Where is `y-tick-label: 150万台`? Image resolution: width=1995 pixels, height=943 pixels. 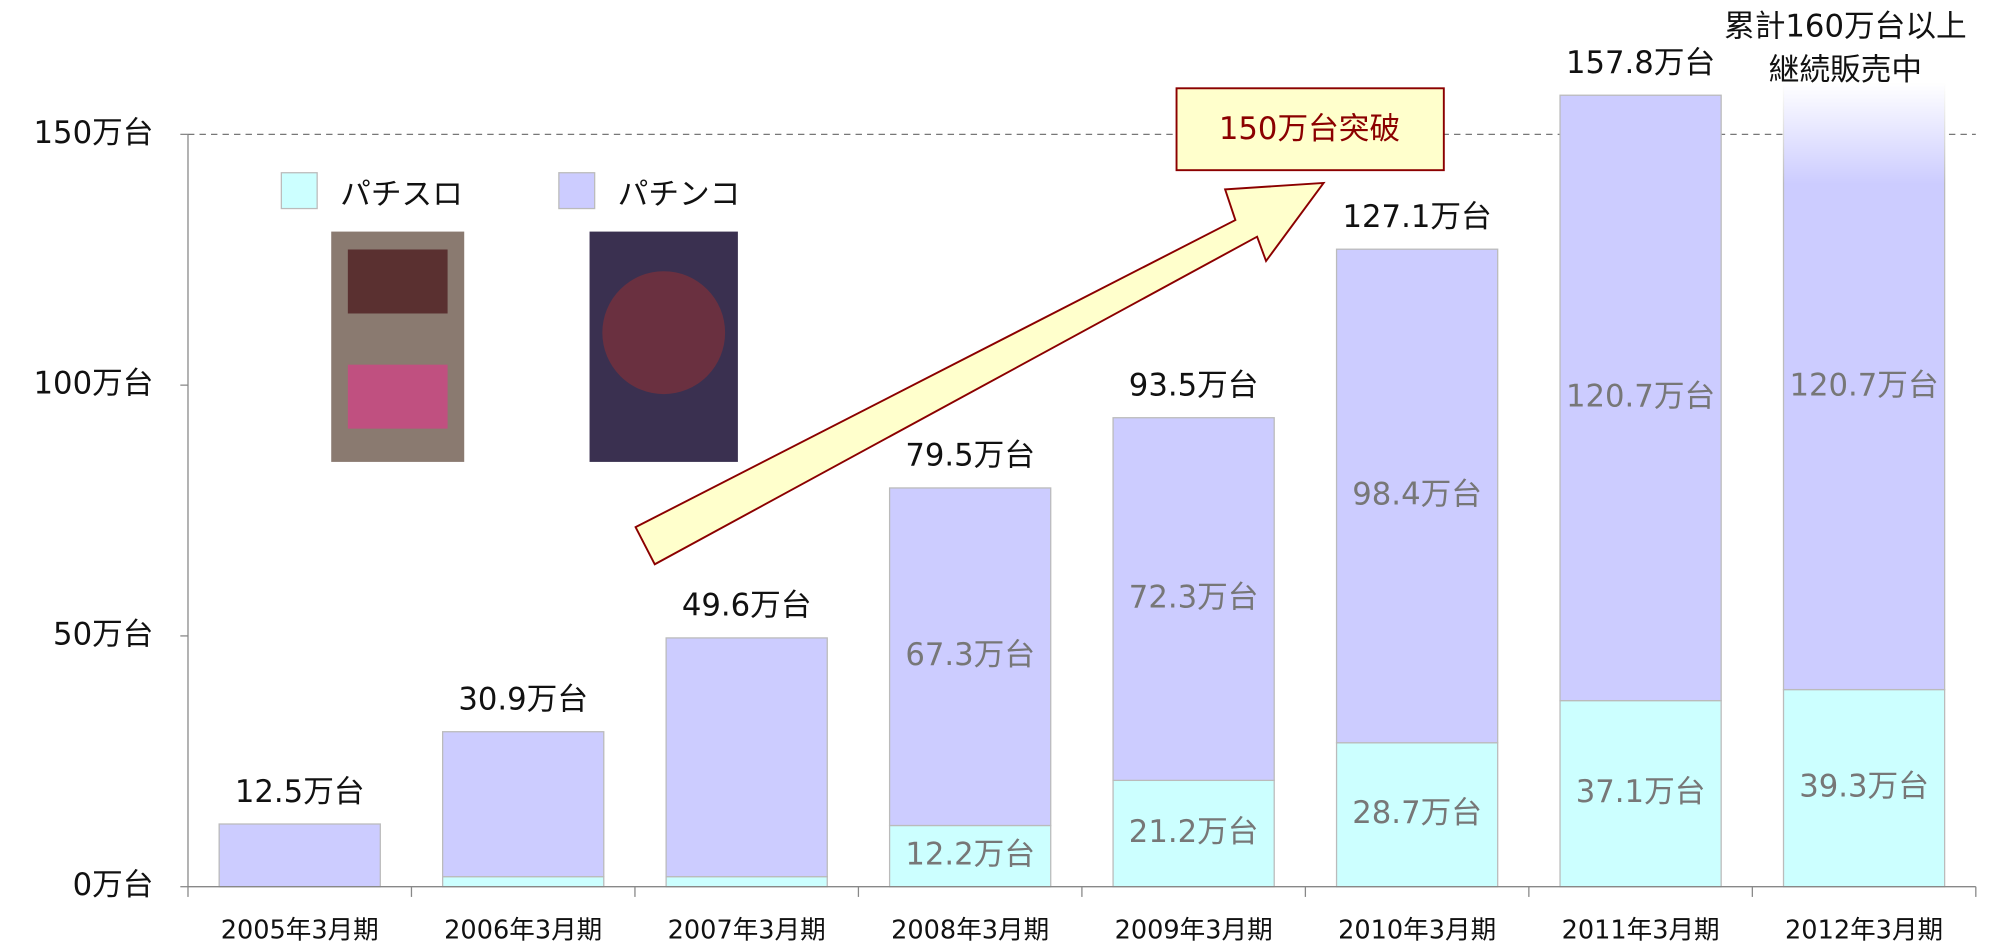 y-tick-label: 150万台 is located at coordinates (94, 133).